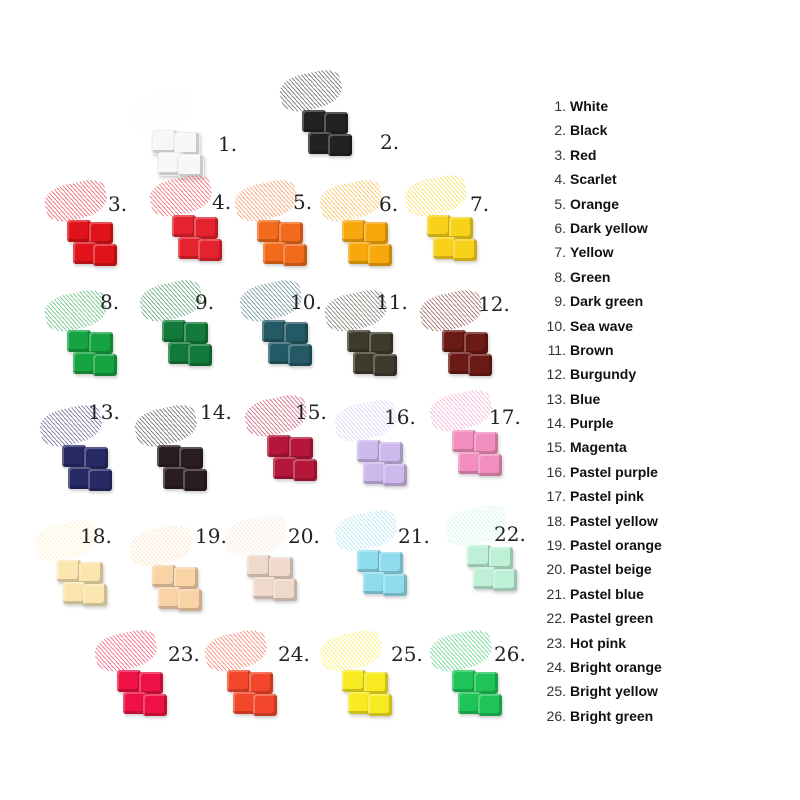  What do you see at coordinates (510, 534) in the screenshot?
I see `swatch-number: 22.` at bounding box center [510, 534].